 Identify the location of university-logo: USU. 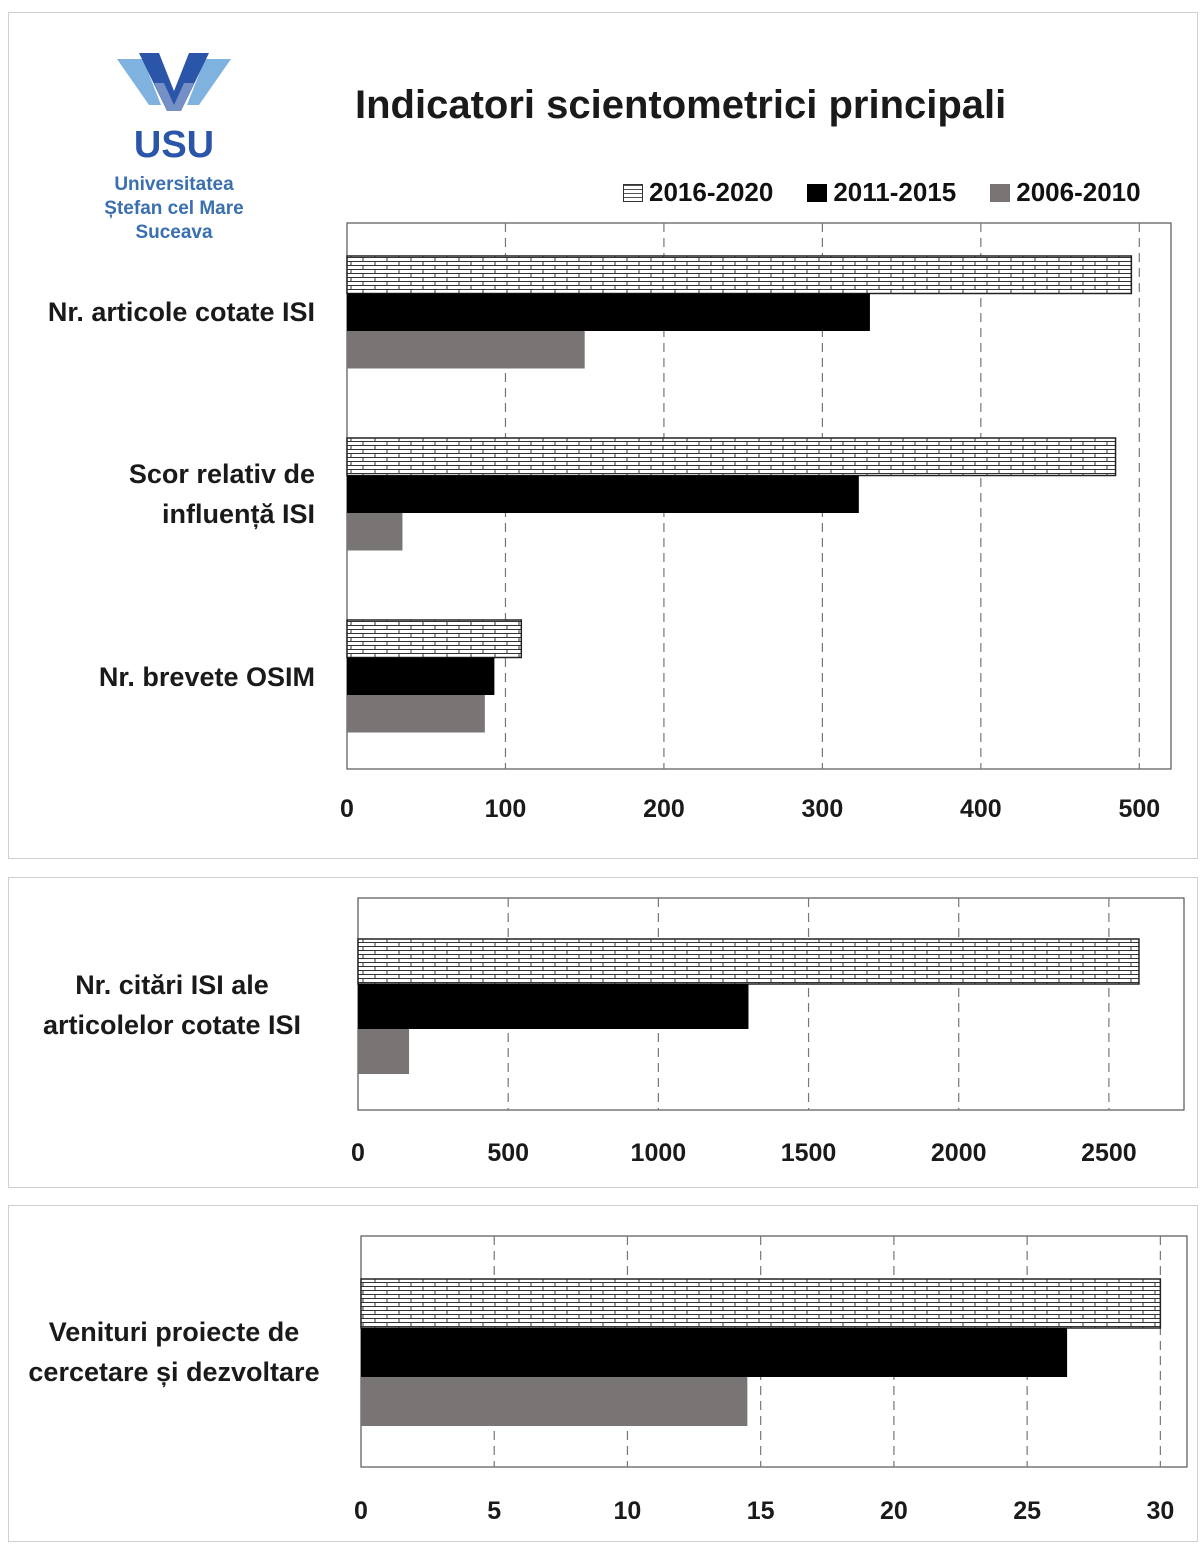
(174, 108).